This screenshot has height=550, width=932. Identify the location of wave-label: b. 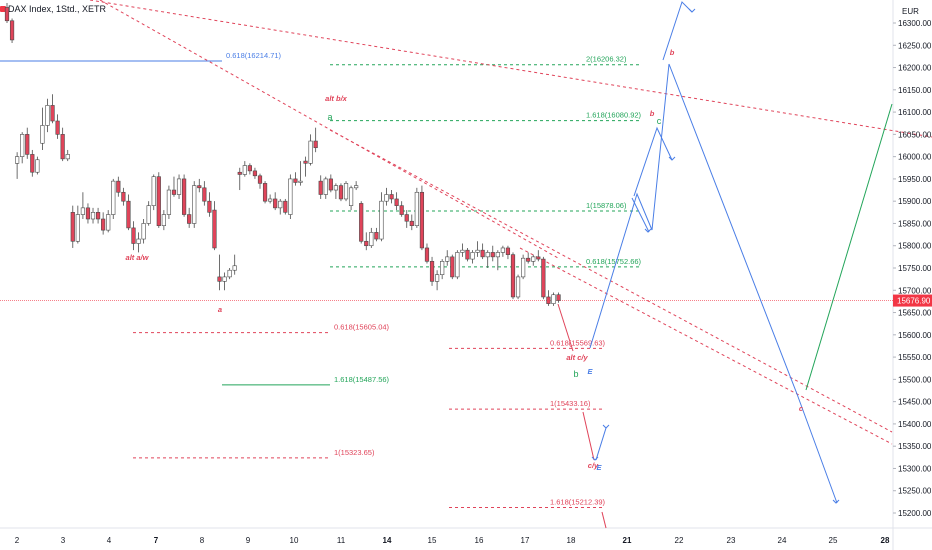
(672, 52).